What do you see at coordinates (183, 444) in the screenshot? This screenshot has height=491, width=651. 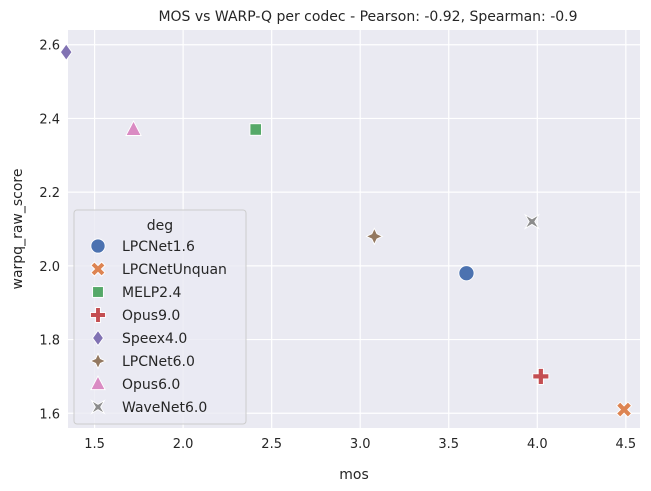 I see `x-tick-label: 2.0` at bounding box center [183, 444].